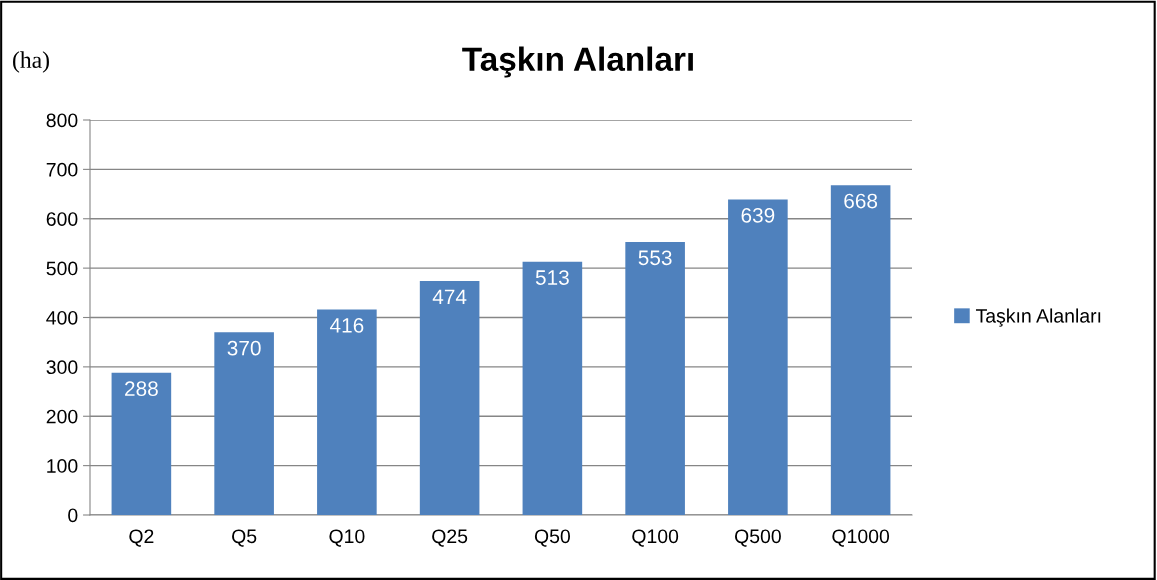 This screenshot has width=1157, height=580. What do you see at coordinates (62, 169) in the screenshot?
I see `y-tick-label: 700` at bounding box center [62, 169].